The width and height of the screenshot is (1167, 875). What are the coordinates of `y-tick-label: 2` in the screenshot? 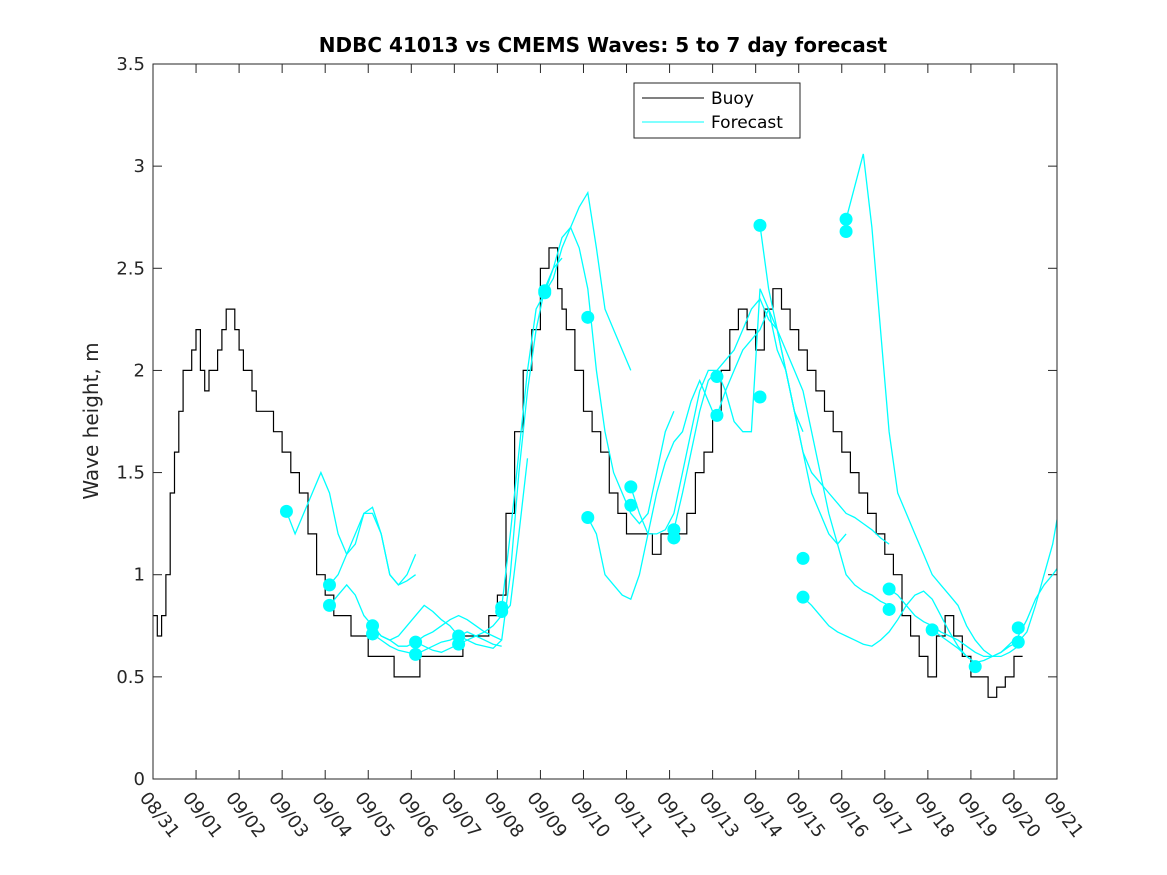 It's located at (139, 370).